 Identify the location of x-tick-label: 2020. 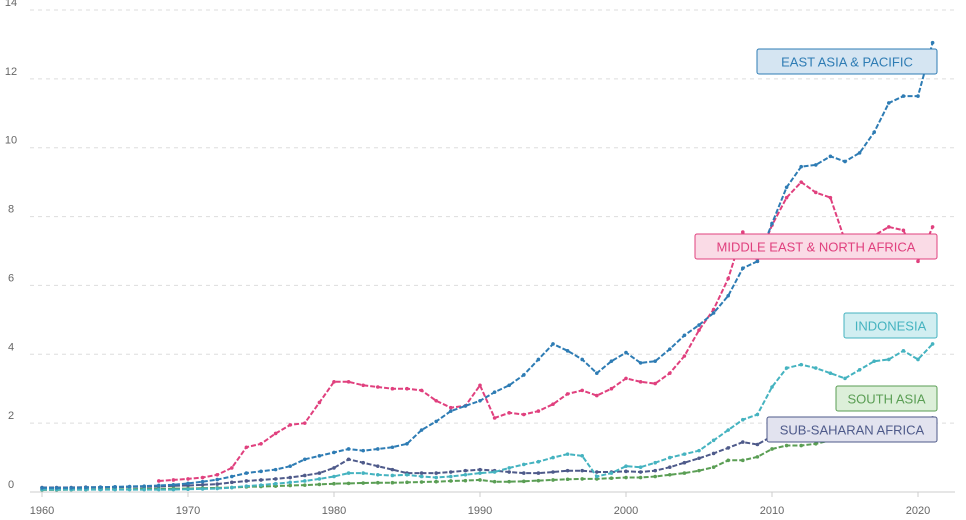
(918, 511).